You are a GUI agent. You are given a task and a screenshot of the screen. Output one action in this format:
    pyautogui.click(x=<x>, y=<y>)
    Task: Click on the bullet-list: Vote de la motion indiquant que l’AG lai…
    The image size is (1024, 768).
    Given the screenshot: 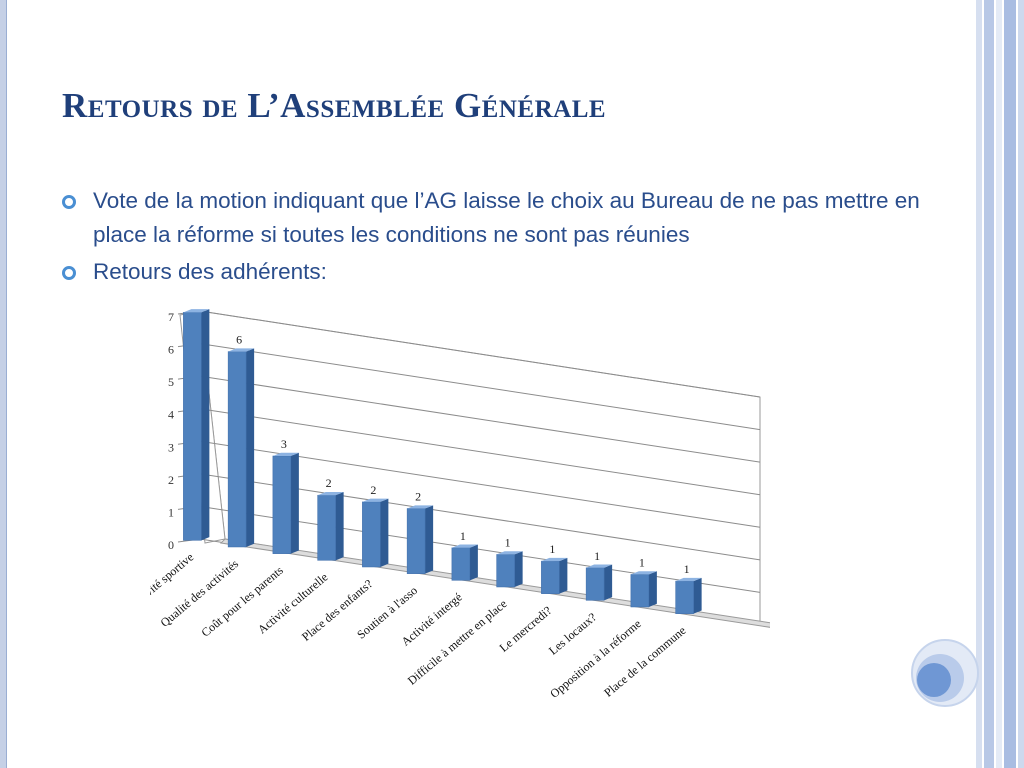 What is the action you would take?
    pyautogui.click(x=502, y=238)
    